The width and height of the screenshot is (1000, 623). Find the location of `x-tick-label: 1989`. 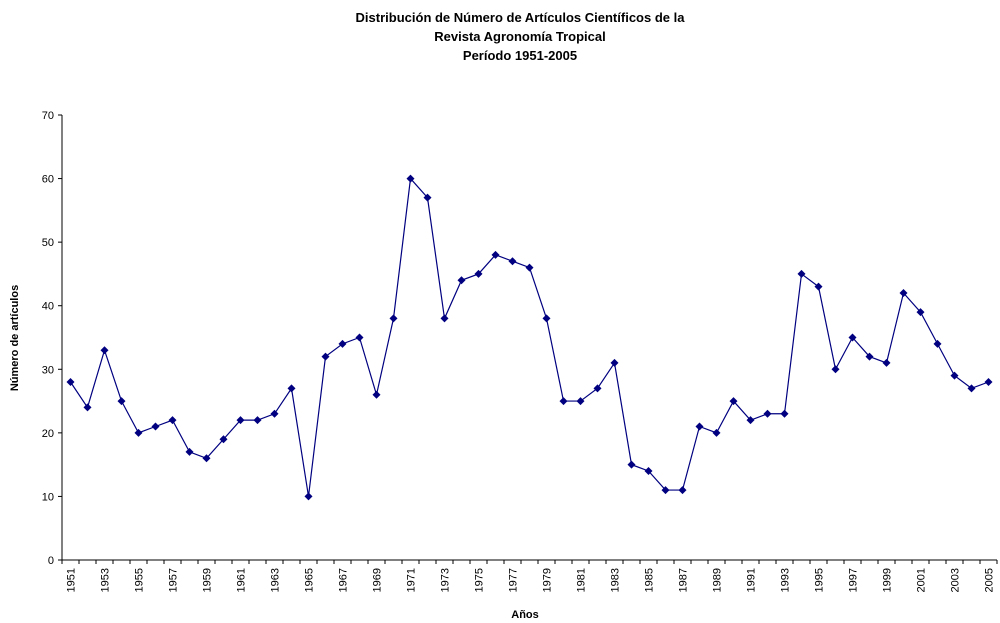

x-tick-label: 1989 is located at coordinates (718, 580).